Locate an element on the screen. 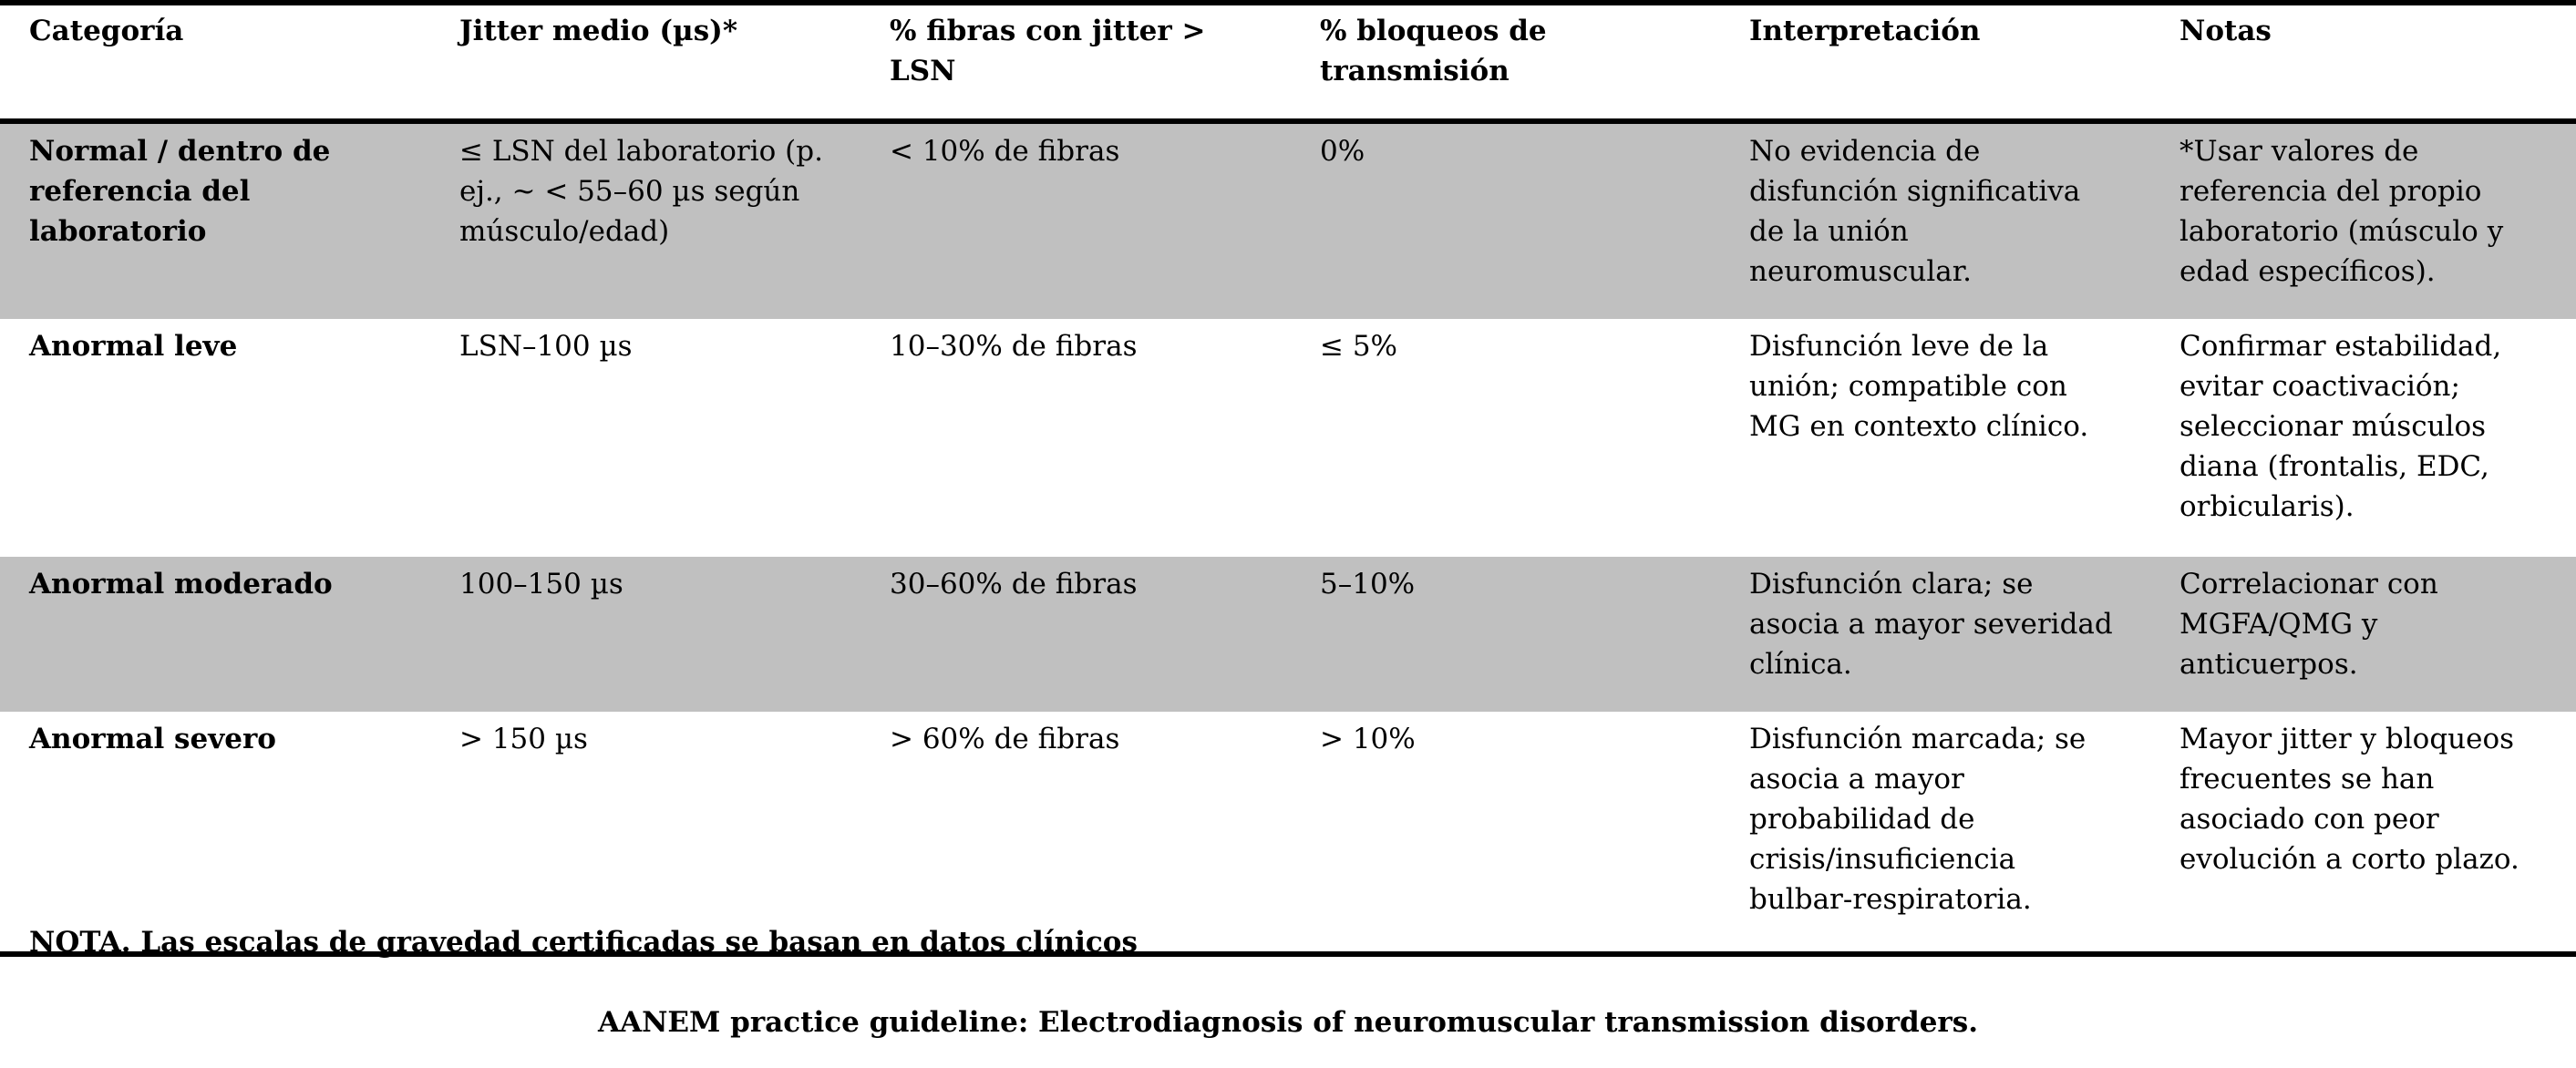 This screenshot has width=2576, height=1068. header-bloqueos: % bloqueos de transmisión is located at coordinates (1433, 51).